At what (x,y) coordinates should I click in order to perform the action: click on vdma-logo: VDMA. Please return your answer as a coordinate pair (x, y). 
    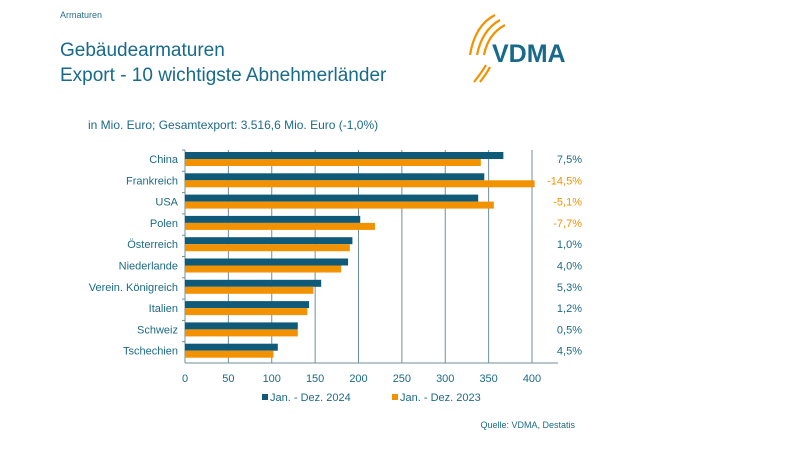
    Looking at the image, I should click on (517, 48).